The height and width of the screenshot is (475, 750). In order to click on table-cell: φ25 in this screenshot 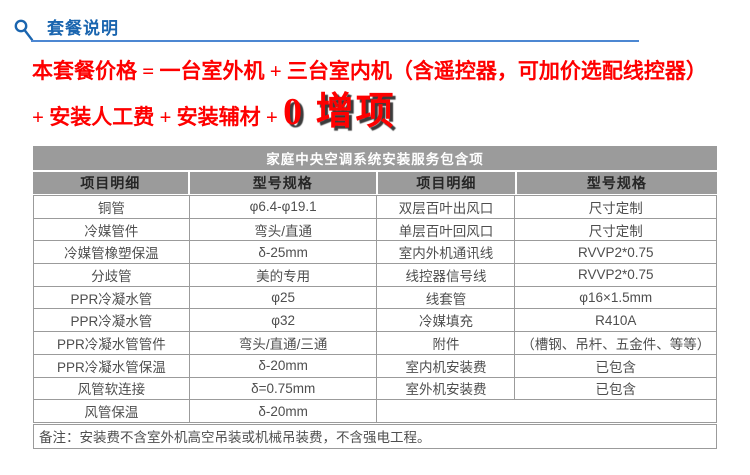, I will do `click(283, 297)`.